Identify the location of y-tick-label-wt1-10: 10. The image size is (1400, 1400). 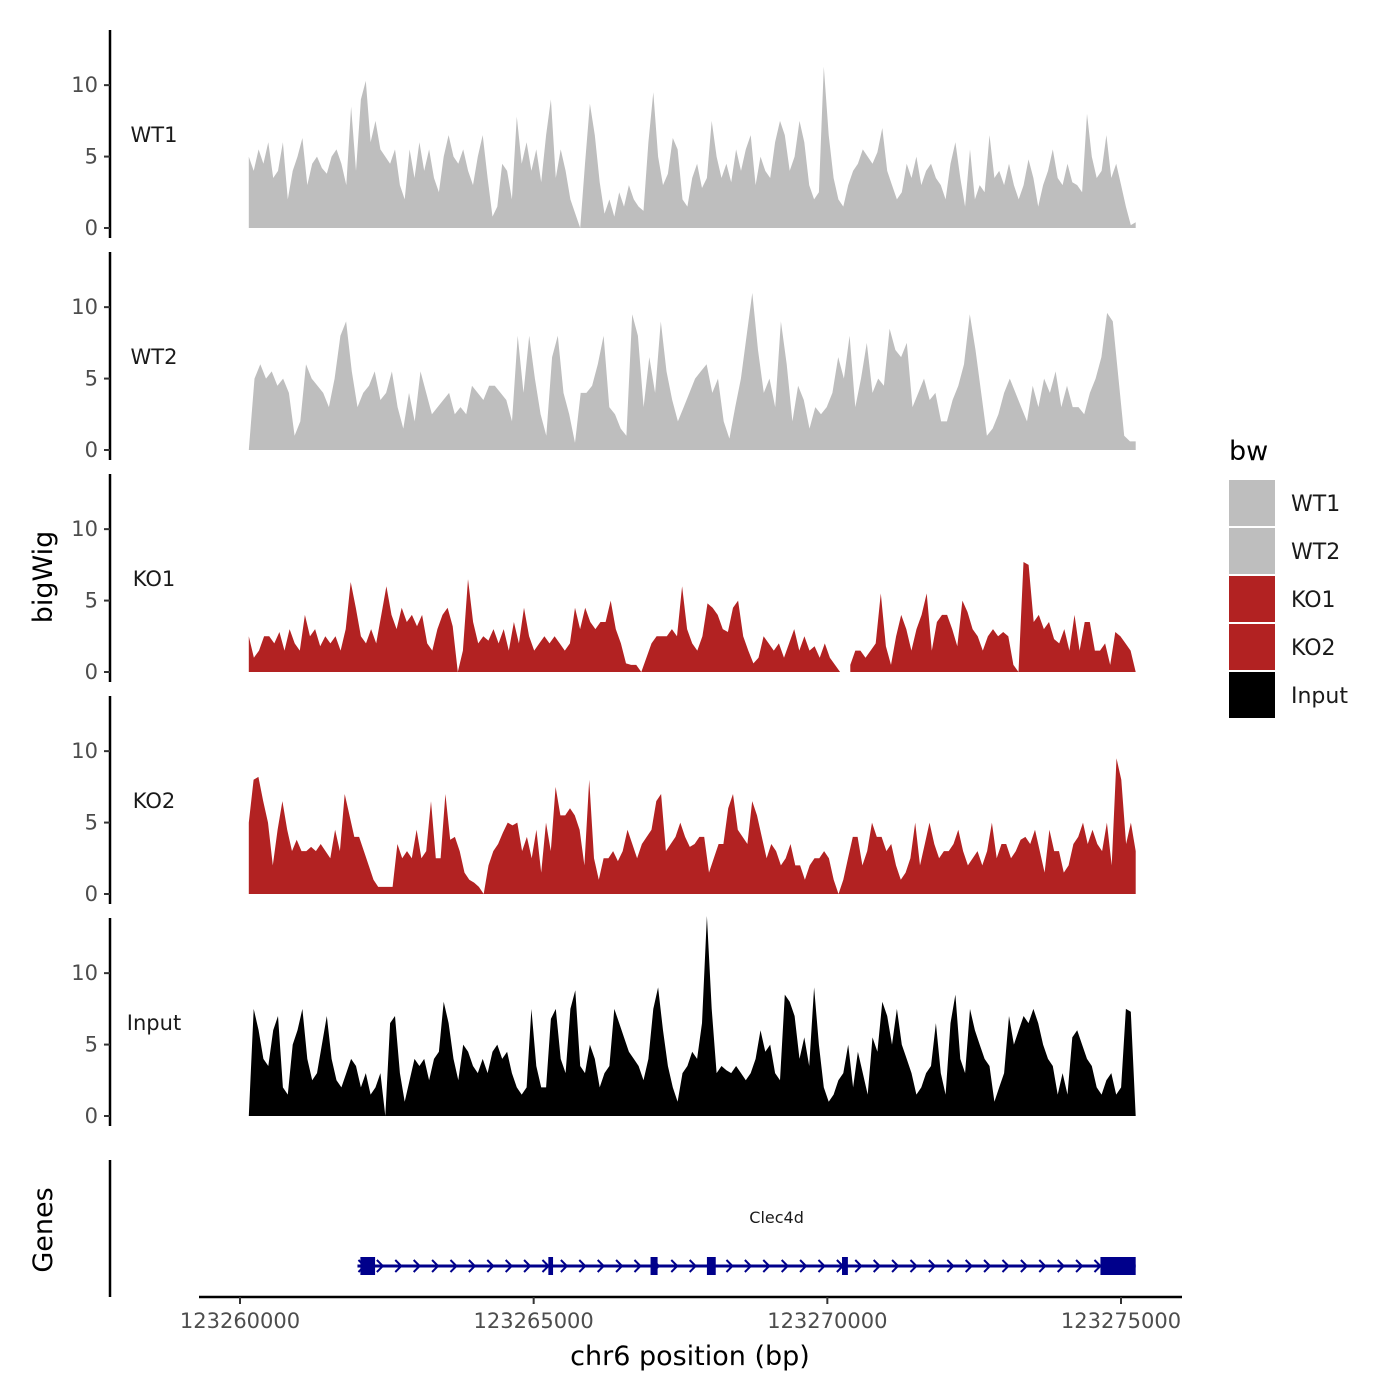
(84, 85).